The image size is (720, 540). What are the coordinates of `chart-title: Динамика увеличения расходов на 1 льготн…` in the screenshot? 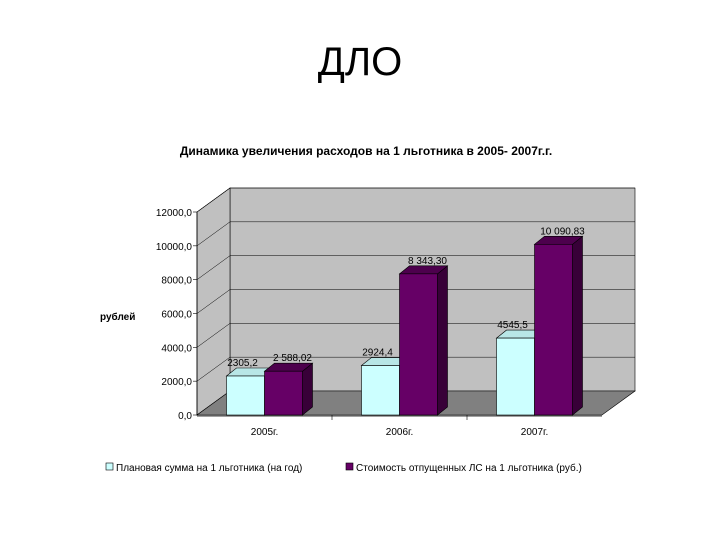 It's located at (366, 151).